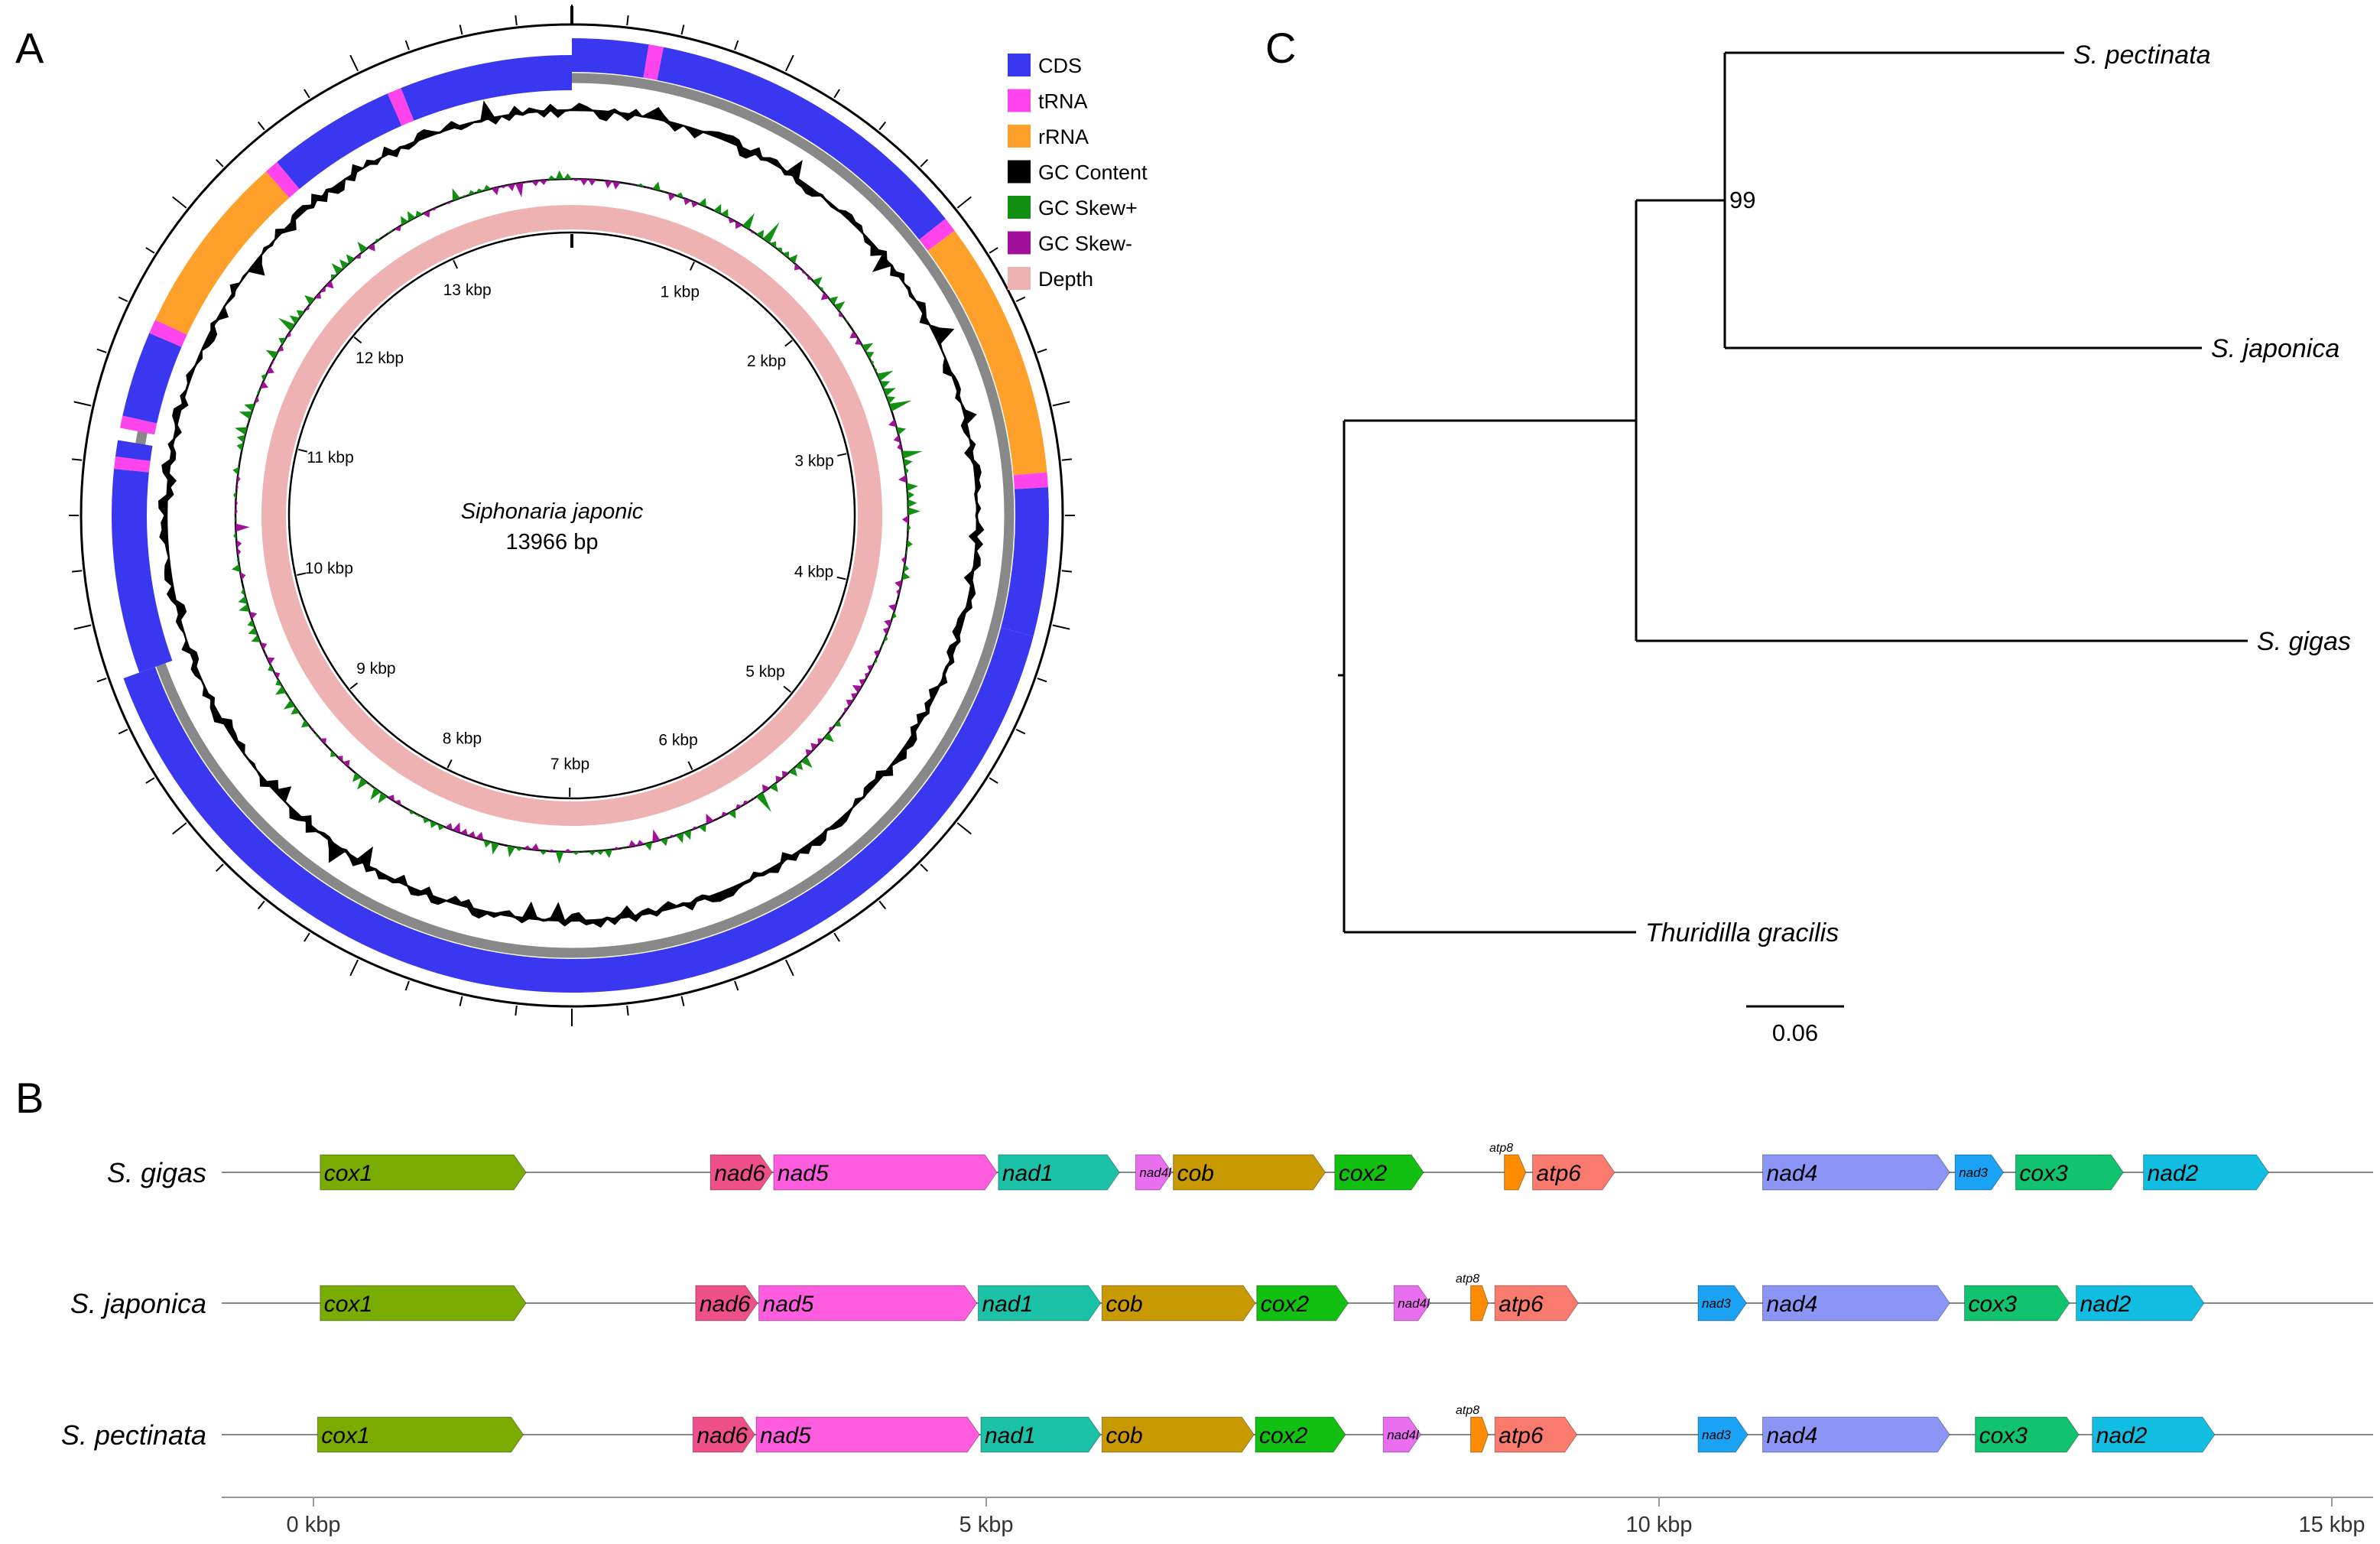 The height and width of the screenshot is (1544, 2380). I want to click on position-tick-label: 1 kbp, so click(680, 292).